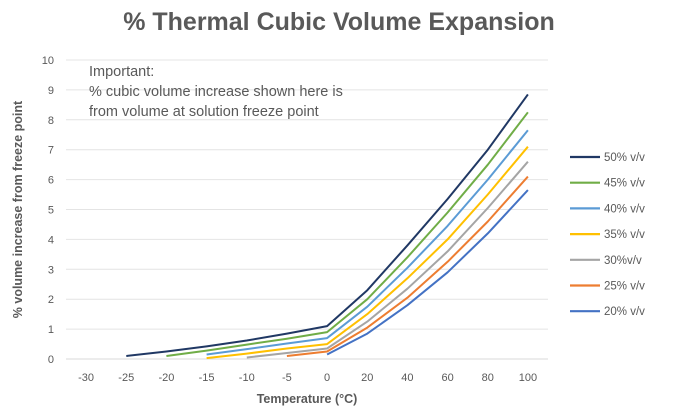  Describe the element at coordinates (122, 72) in the screenshot. I see `annotation-line: Important:` at that location.